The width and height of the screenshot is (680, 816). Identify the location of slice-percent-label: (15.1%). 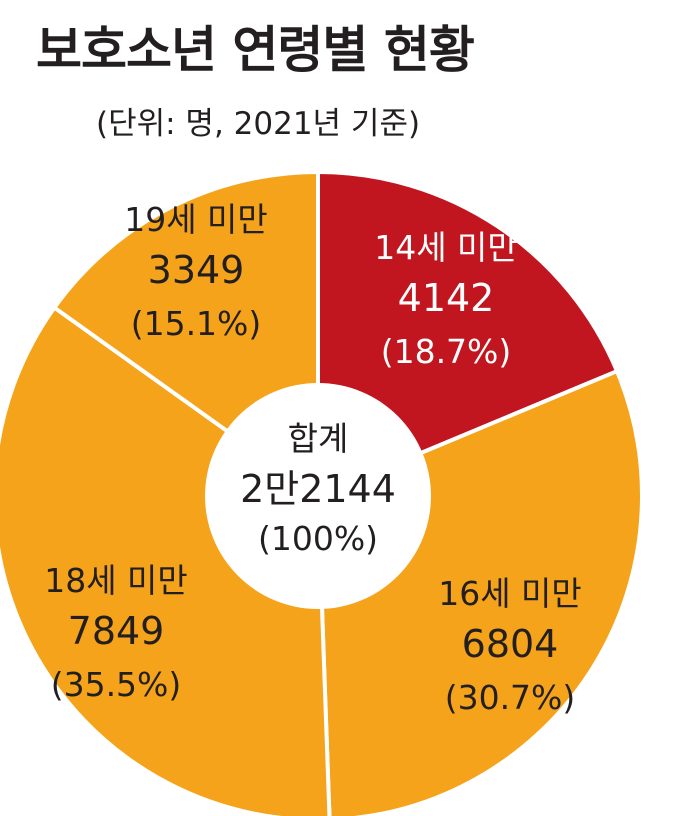
(196, 323).